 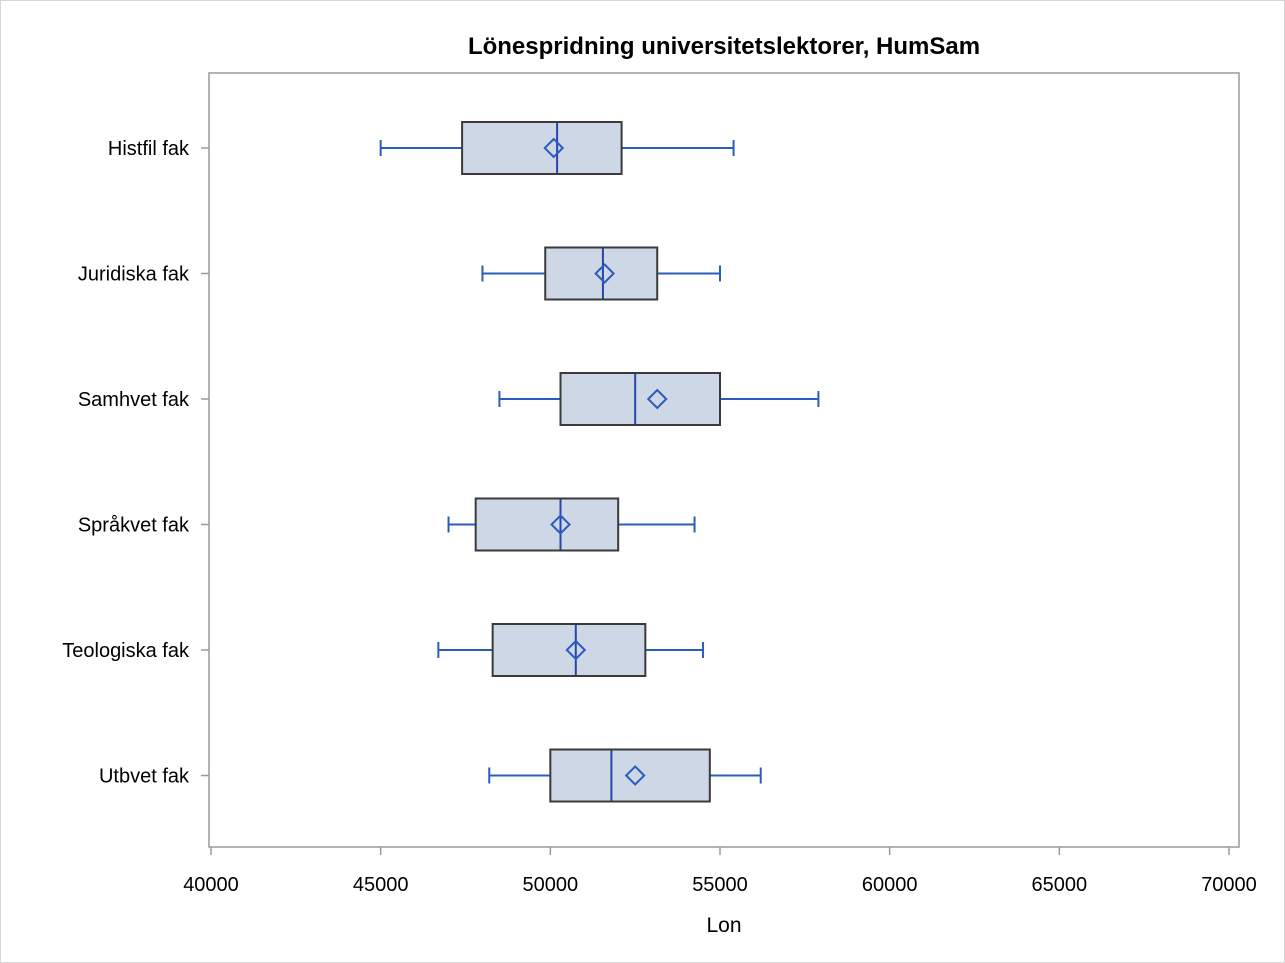 What do you see at coordinates (211, 885) in the screenshot?
I see `x-tick-label: 40000` at bounding box center [211, 885].